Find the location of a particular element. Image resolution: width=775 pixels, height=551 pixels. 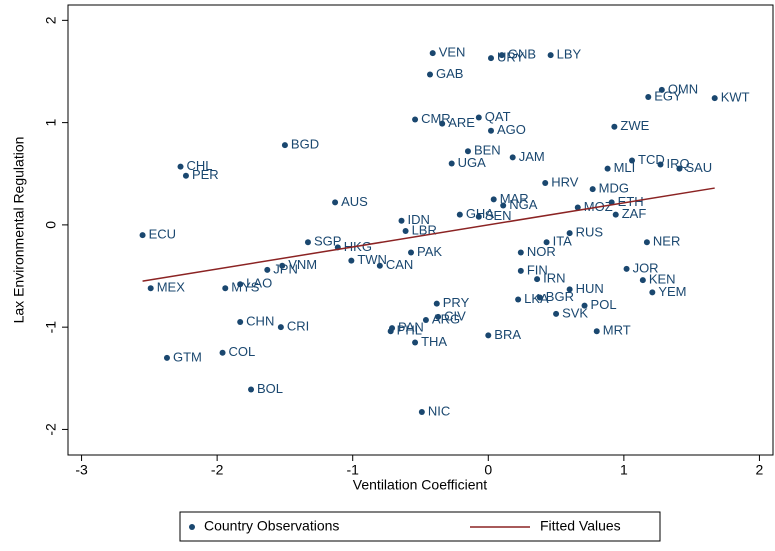

y-tick-label: -1 is located at coordinates (51, 327).